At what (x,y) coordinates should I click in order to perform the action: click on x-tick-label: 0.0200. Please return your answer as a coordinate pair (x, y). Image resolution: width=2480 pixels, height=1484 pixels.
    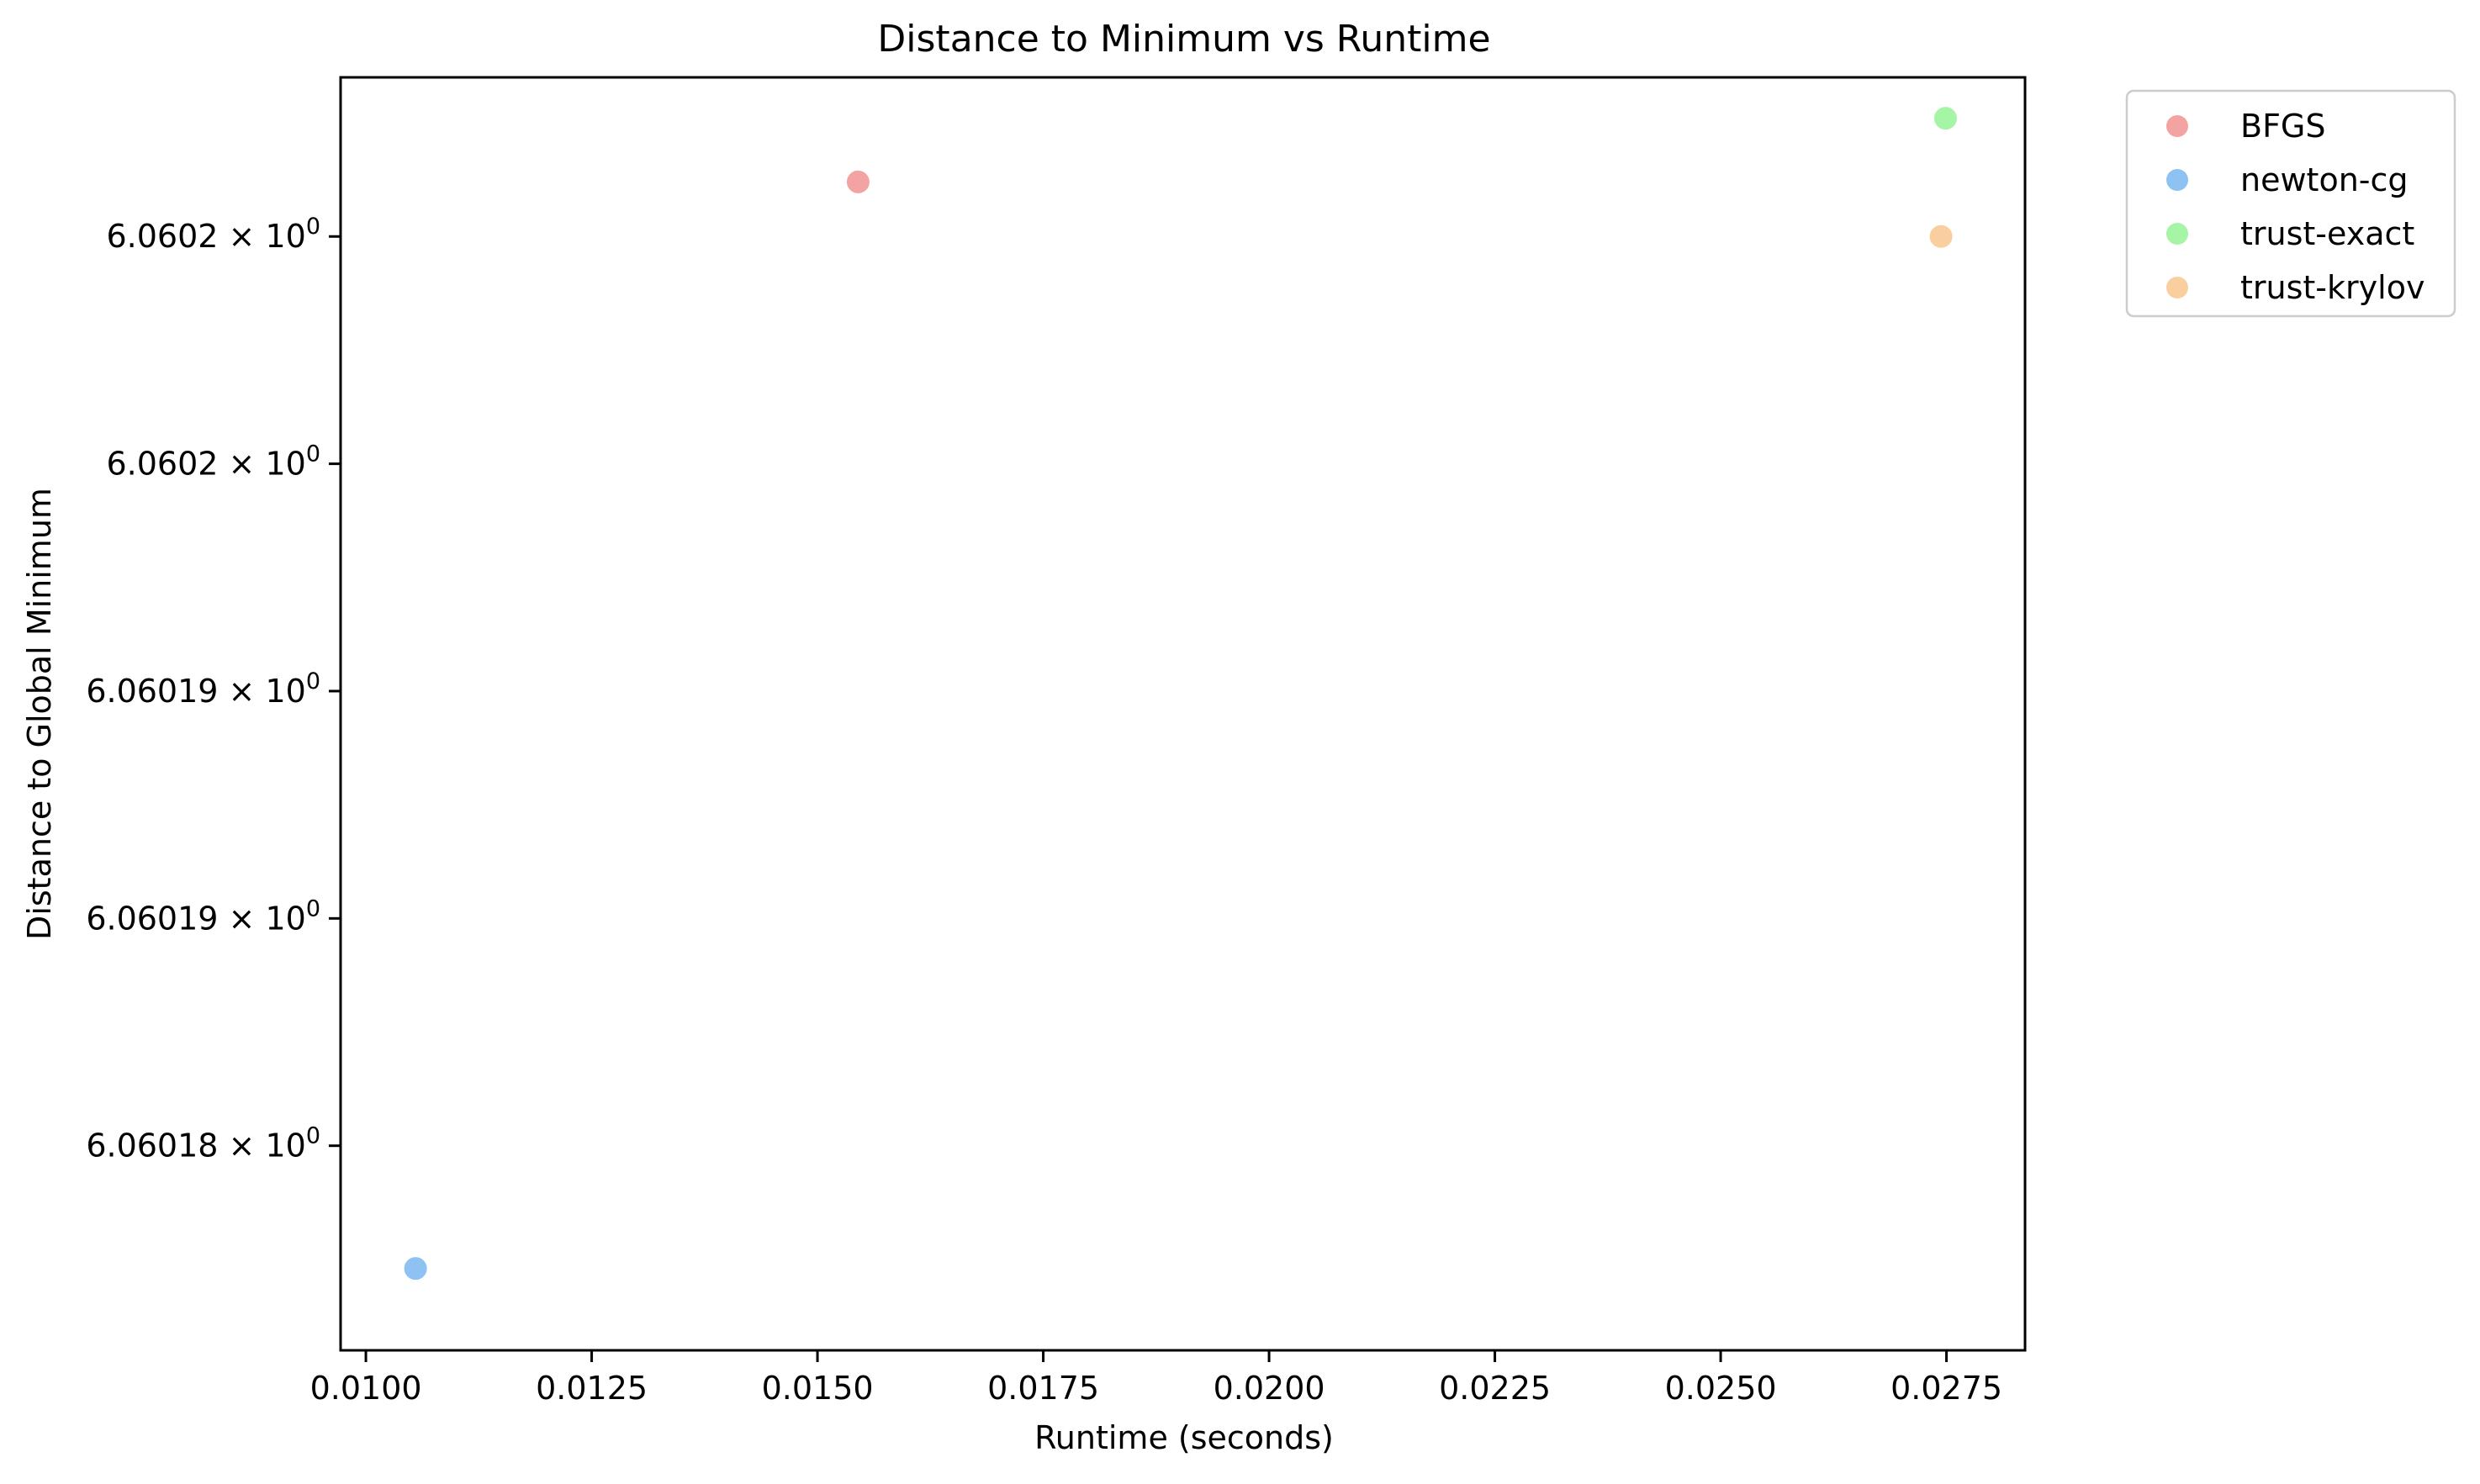
    Looking at the image, I should click on (1269, 1388).